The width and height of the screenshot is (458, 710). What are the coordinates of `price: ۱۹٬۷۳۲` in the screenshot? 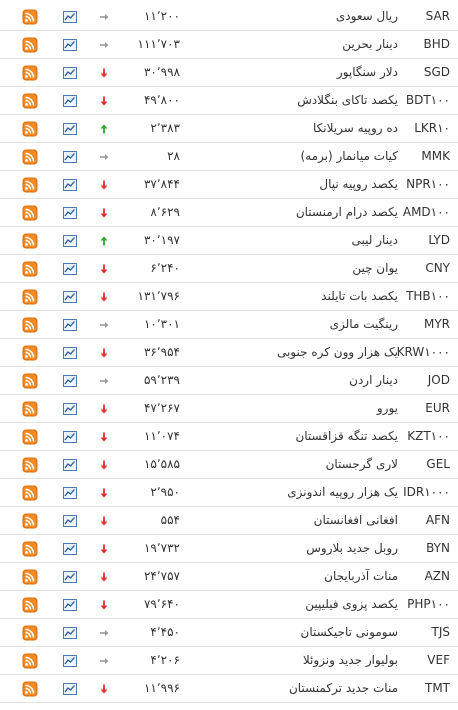 It's located at (161, 548).